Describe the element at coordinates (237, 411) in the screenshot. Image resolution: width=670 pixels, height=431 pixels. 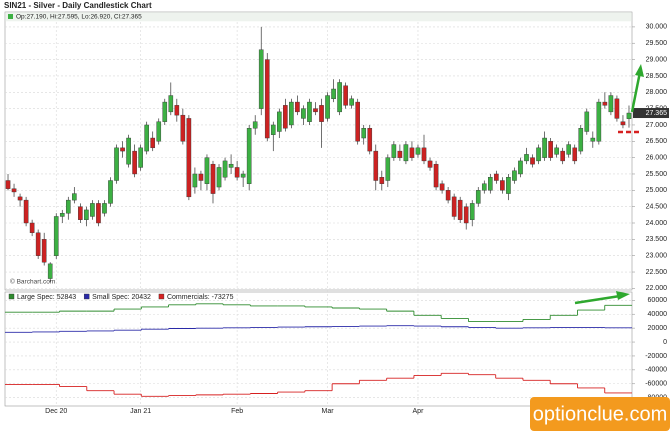
I see `x-tick-label: Feb` at that location.